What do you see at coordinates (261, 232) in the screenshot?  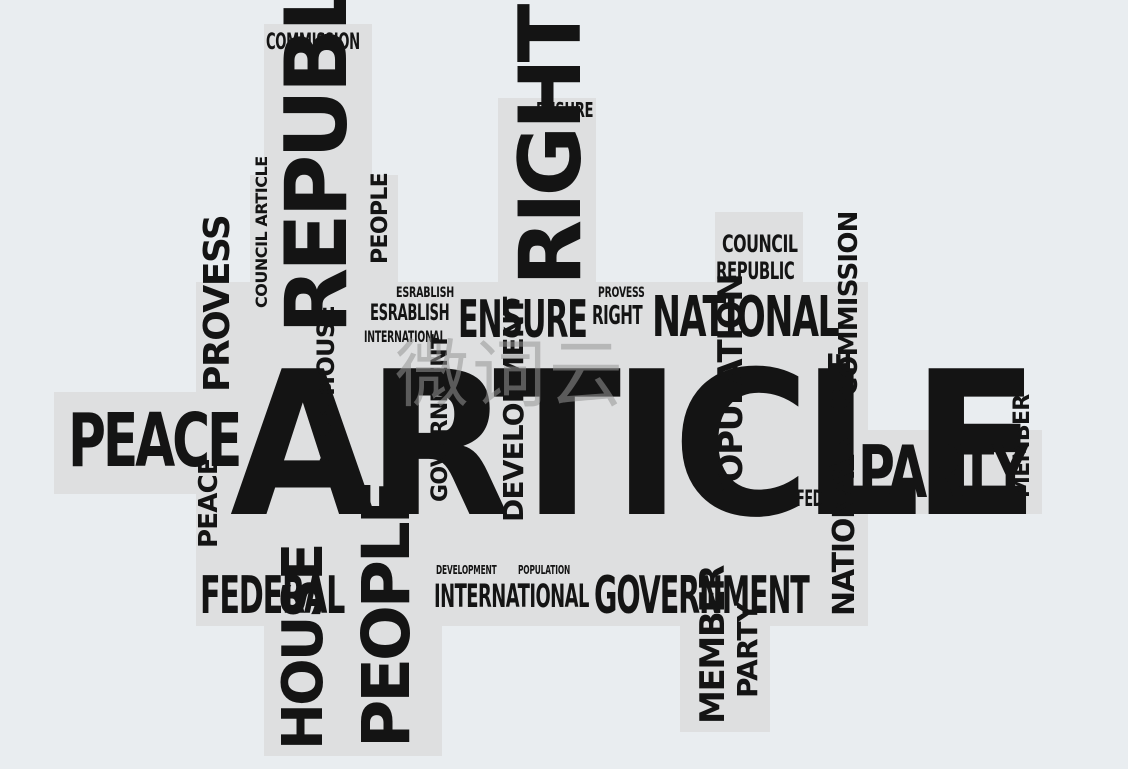 I see `word-council-article: COUNCIL ARTICLE` at bounding box center [261, 232].